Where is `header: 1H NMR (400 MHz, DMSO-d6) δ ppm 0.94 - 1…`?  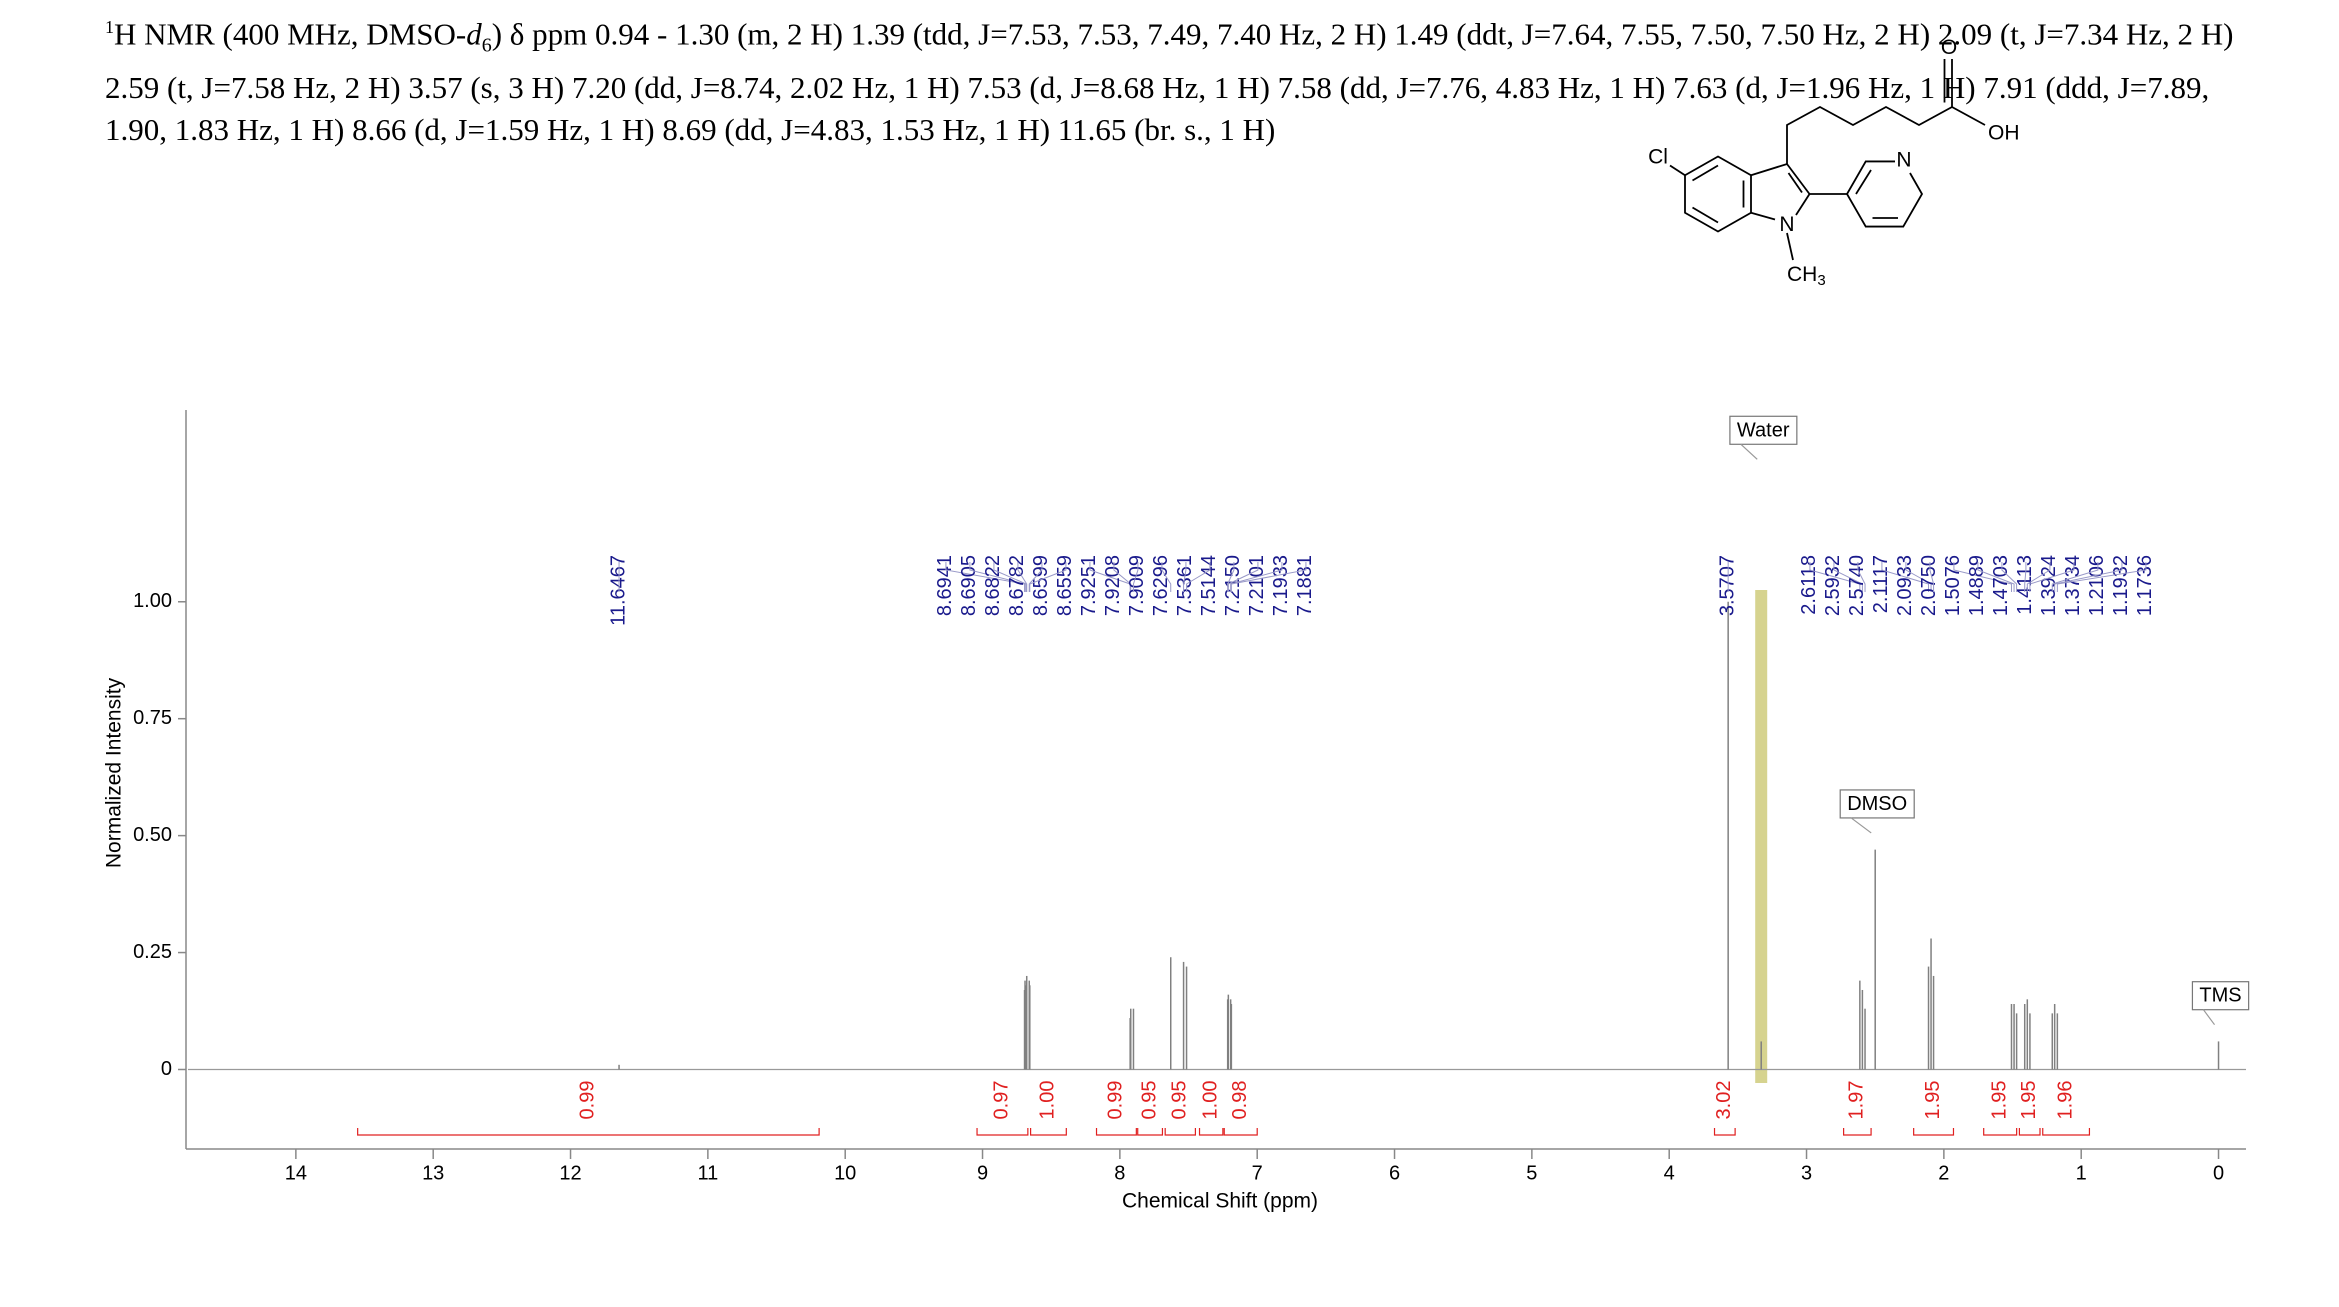
header: 1H NMR (400 MHz, DMSO-d6) δ ppm 0.94 - 1… is located at coordinates (1175, 78).